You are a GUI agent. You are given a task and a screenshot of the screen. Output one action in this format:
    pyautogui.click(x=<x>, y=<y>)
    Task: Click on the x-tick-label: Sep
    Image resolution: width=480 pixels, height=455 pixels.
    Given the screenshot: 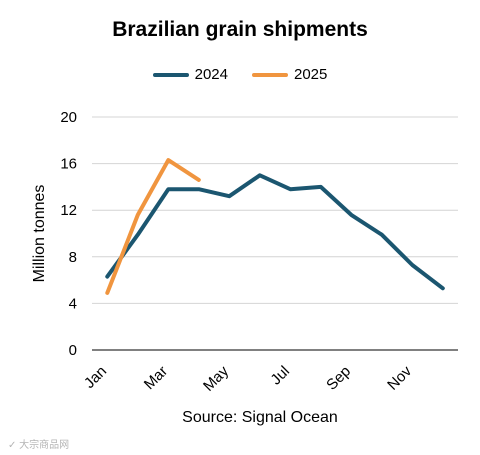 What is the action you would take?
    pyautogui.click(x=338, y=378)
    